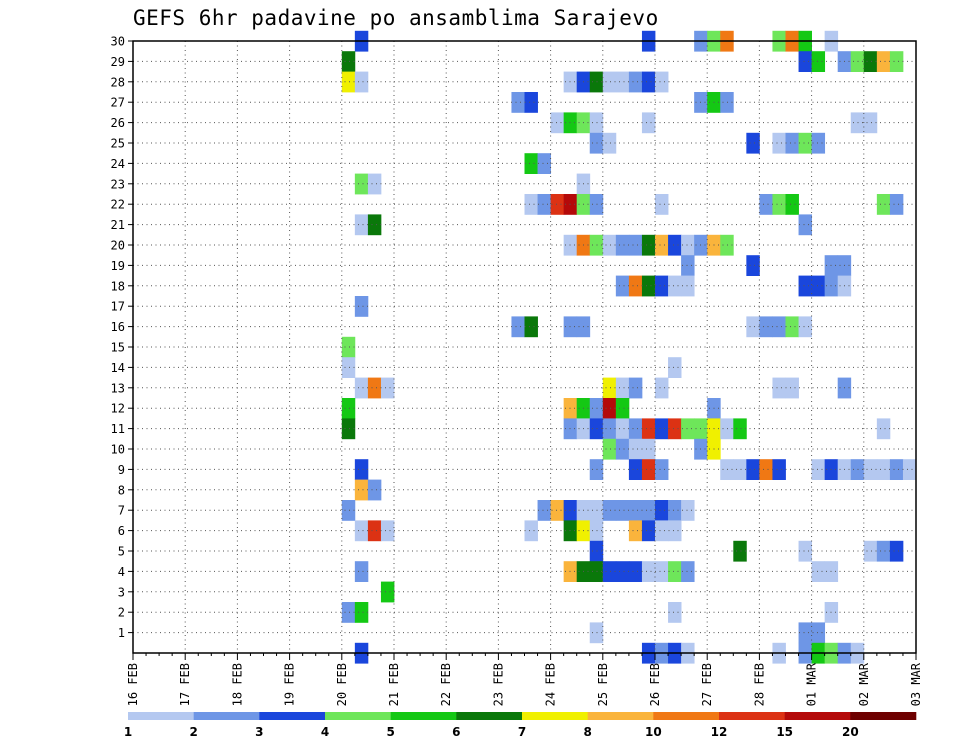 The image size is (960, 742). Describe the element at coordinates (653, 732) in the screenshot. I see `legend-label: 10` at that location.